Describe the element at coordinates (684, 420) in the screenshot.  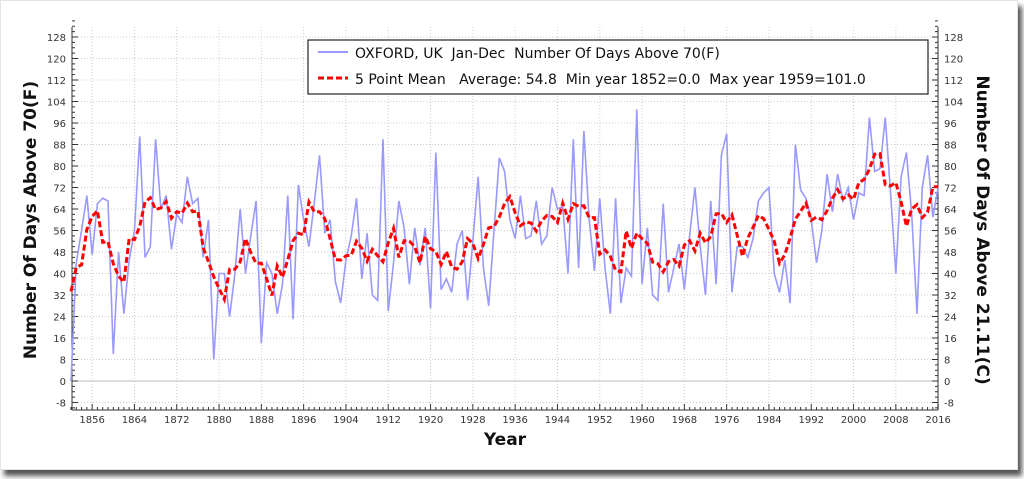
I see `x-tick-label: 1968` at that location.